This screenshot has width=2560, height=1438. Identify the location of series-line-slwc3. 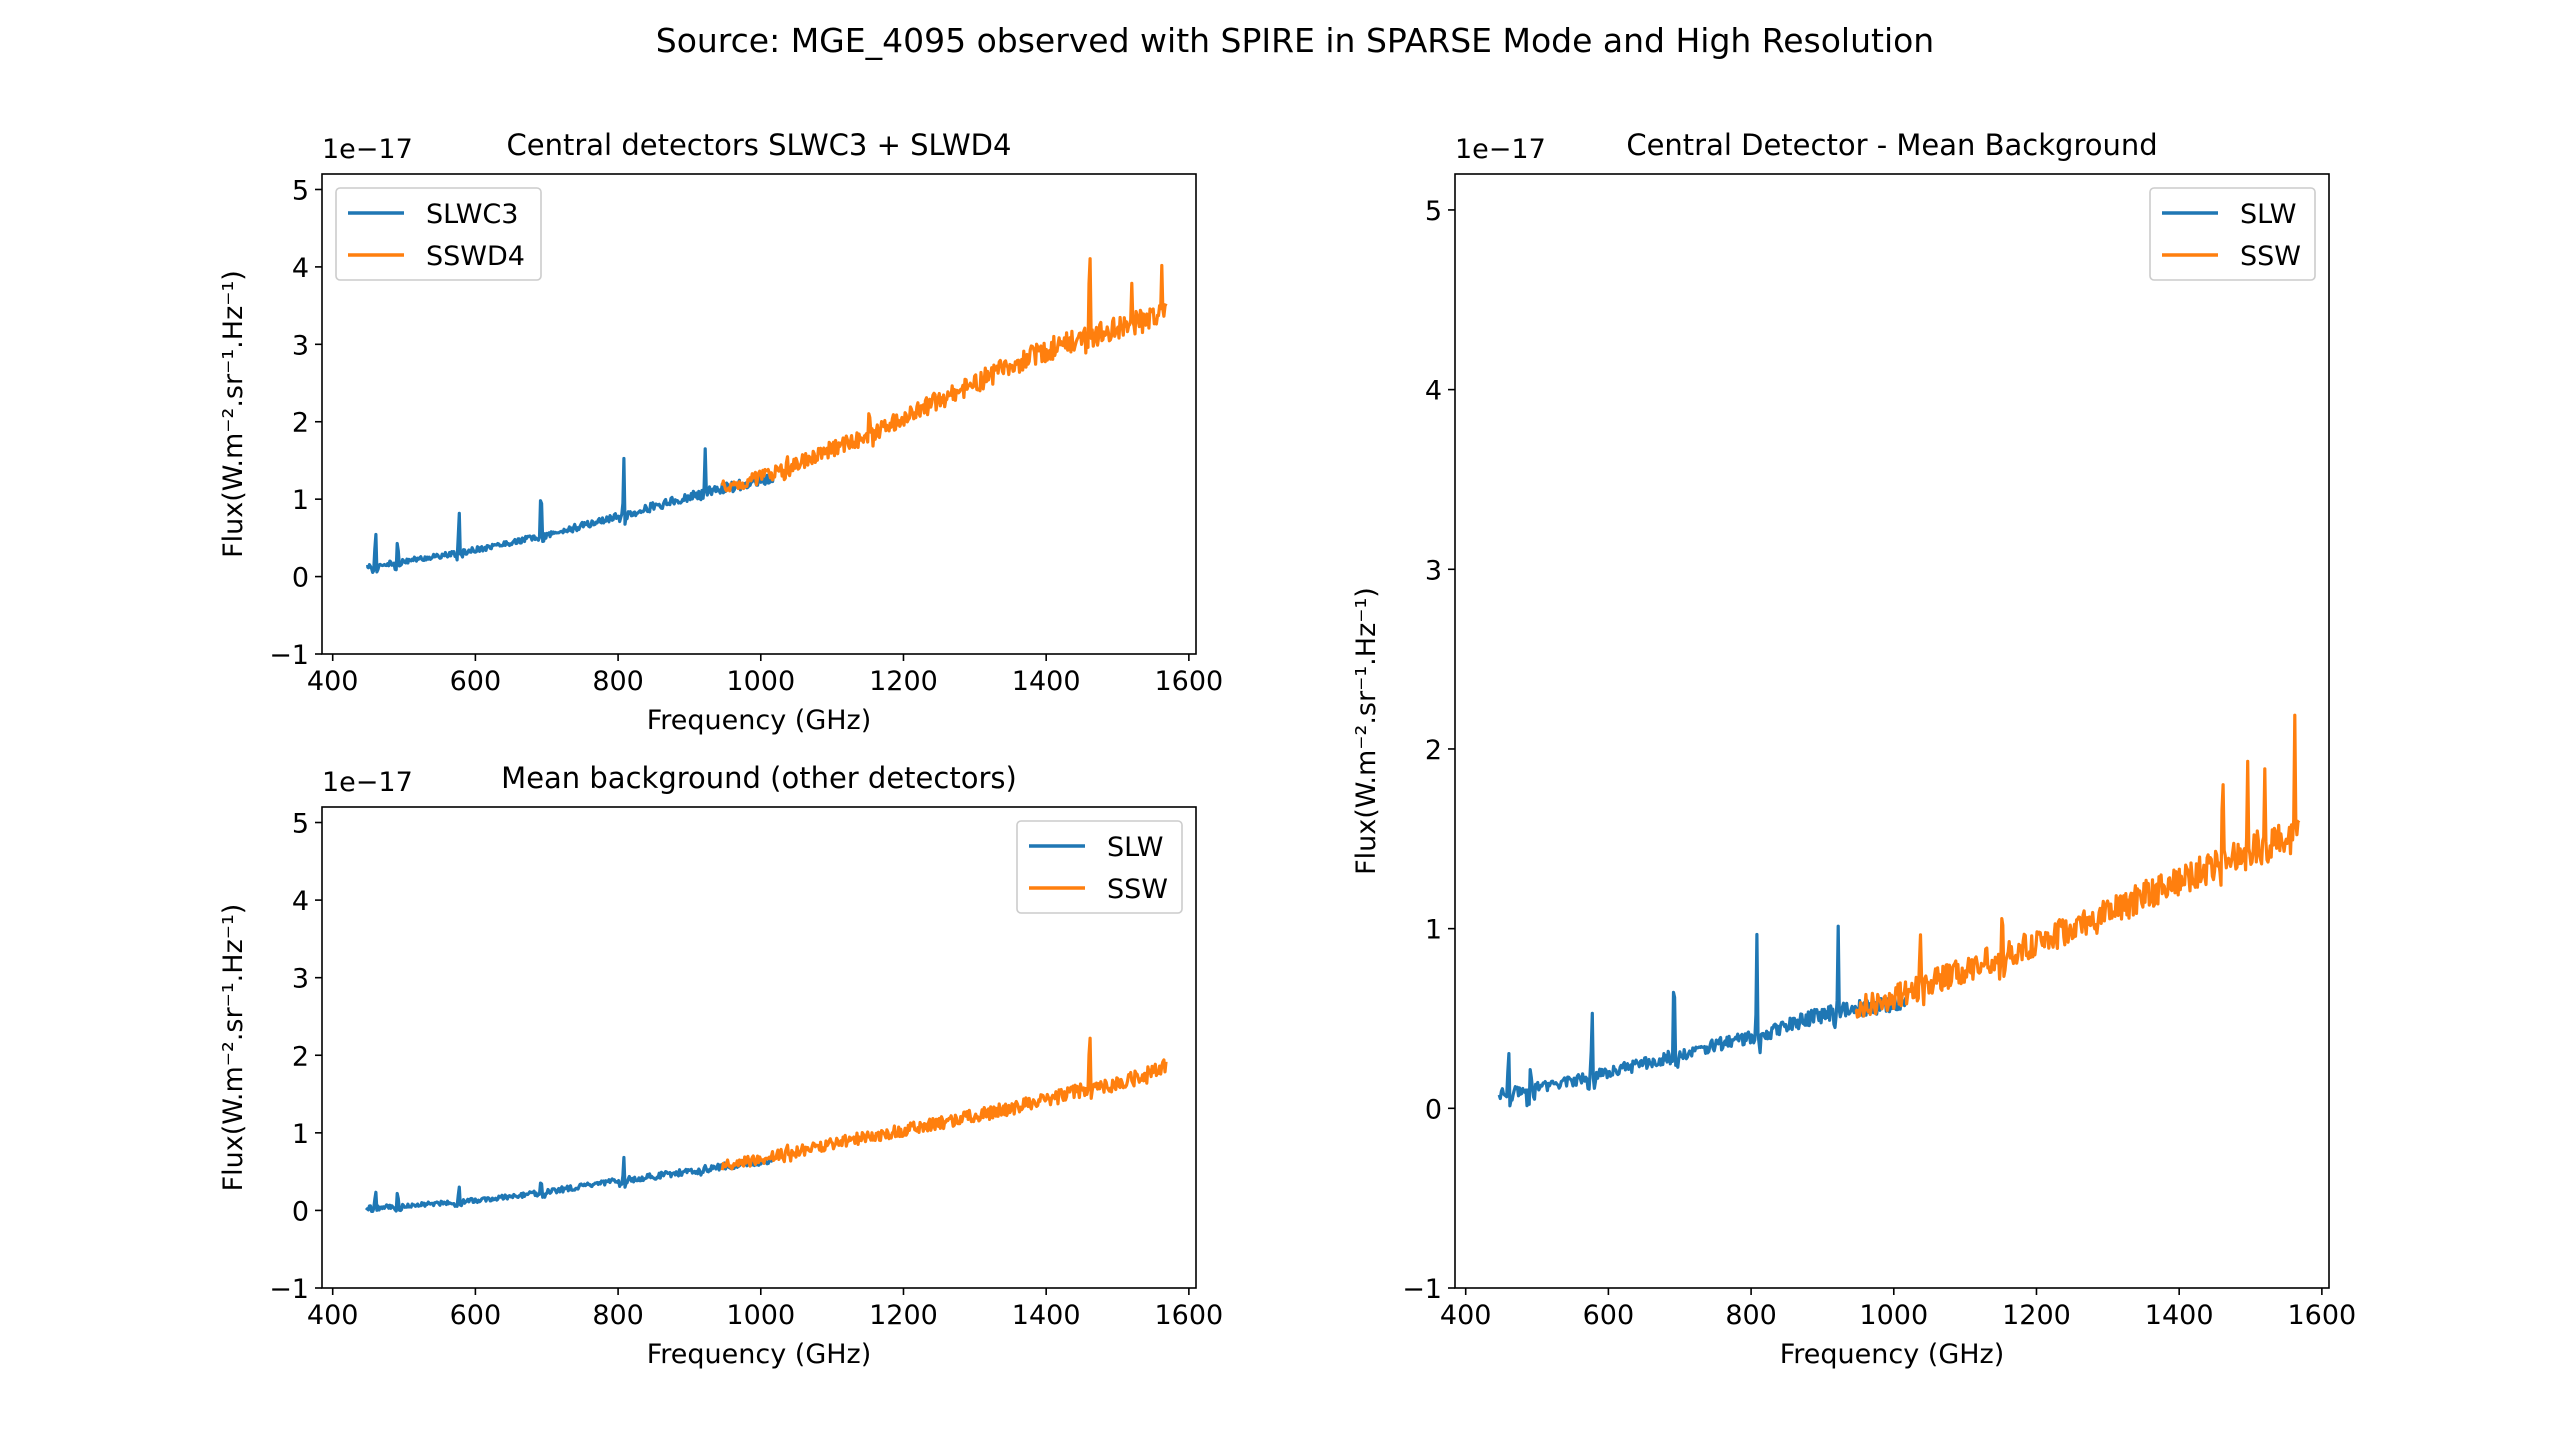
(570, 511).